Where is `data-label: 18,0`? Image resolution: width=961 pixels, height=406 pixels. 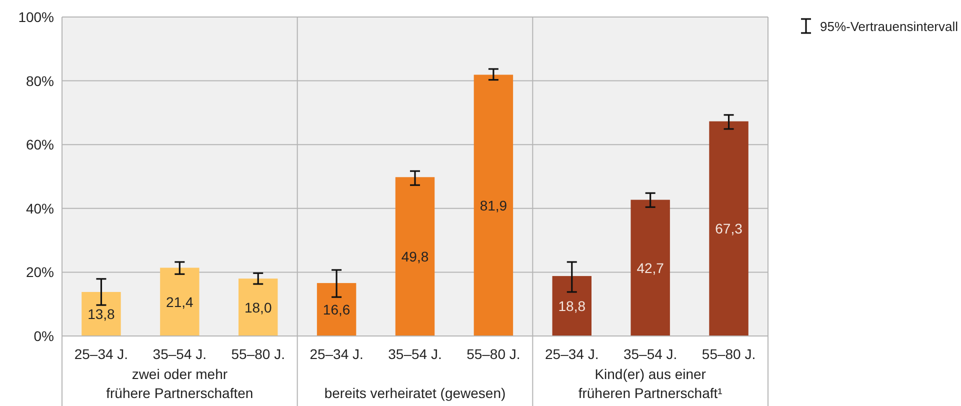 data-label: 18,0 is located at coordinates (258, 307).